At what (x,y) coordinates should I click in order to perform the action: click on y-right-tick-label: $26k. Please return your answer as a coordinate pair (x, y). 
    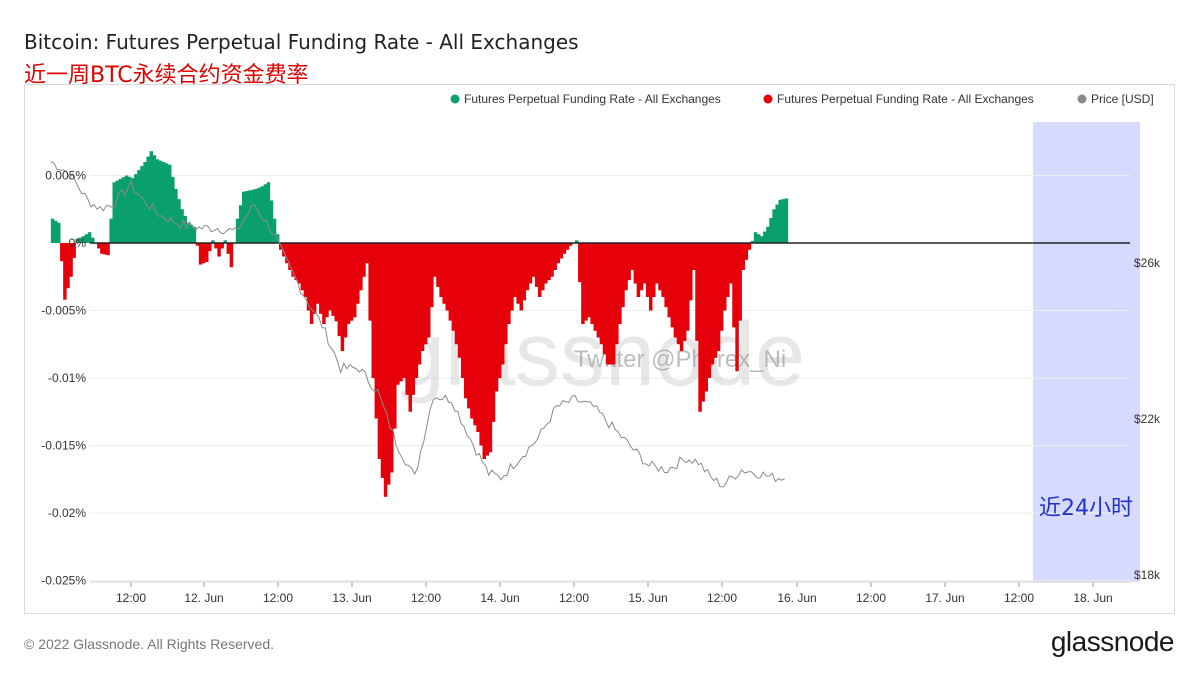
    Looking at the image, I should click on (1147, 263).